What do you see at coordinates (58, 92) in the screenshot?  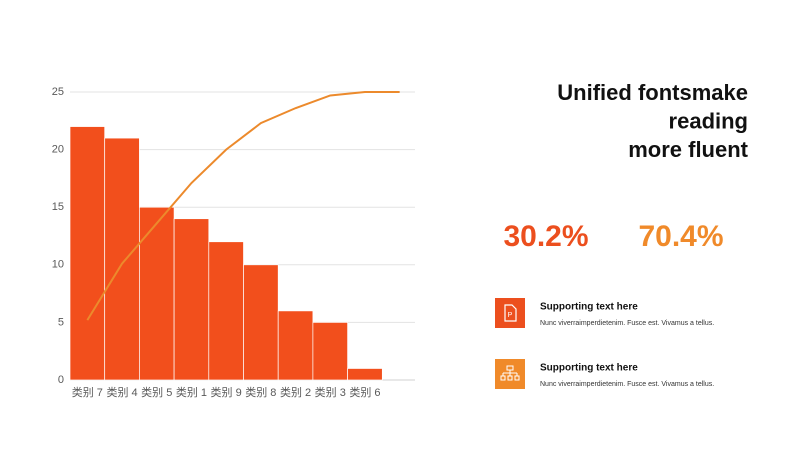 I see `y-tick-label: 25` at bounding box center [58, 92].